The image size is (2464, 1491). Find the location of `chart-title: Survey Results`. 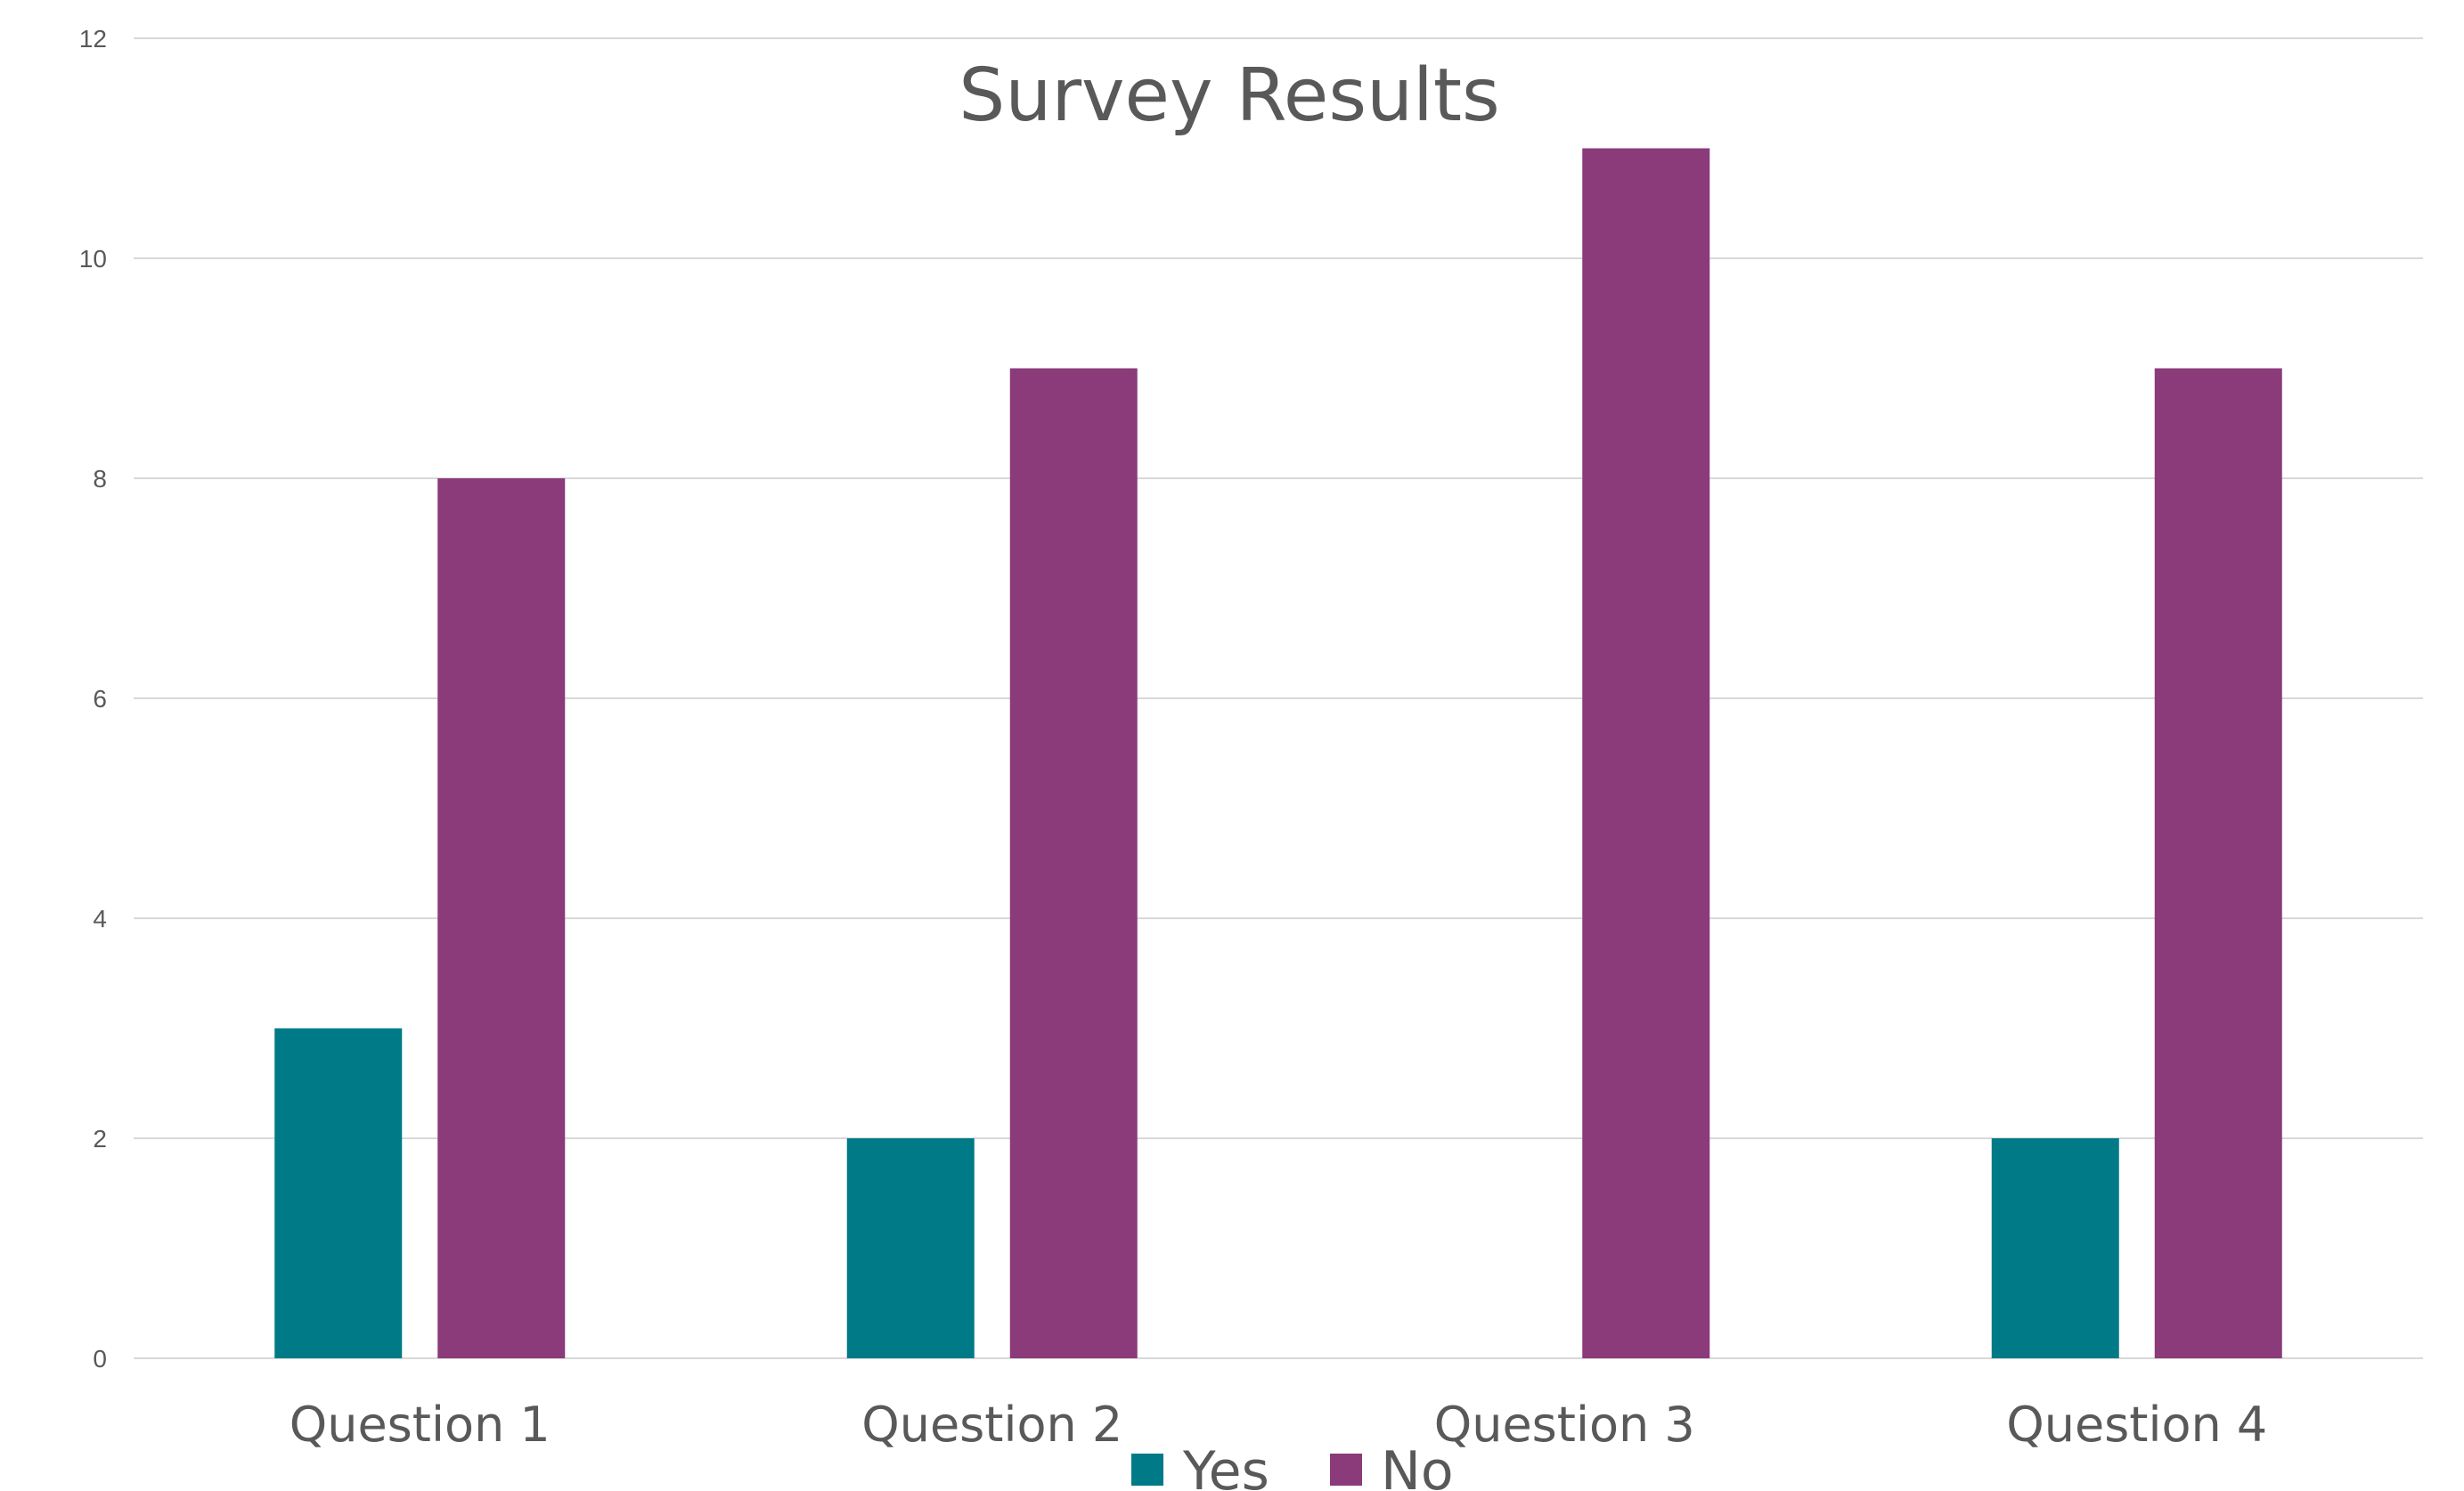

chart-title: Survey Results is located at coordinates (1229, 95).